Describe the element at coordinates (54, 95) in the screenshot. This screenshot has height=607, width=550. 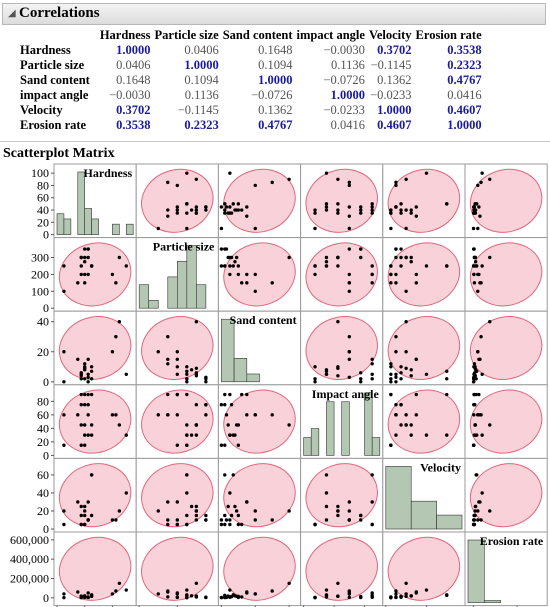
I see `row-label: impact angle` at that location.